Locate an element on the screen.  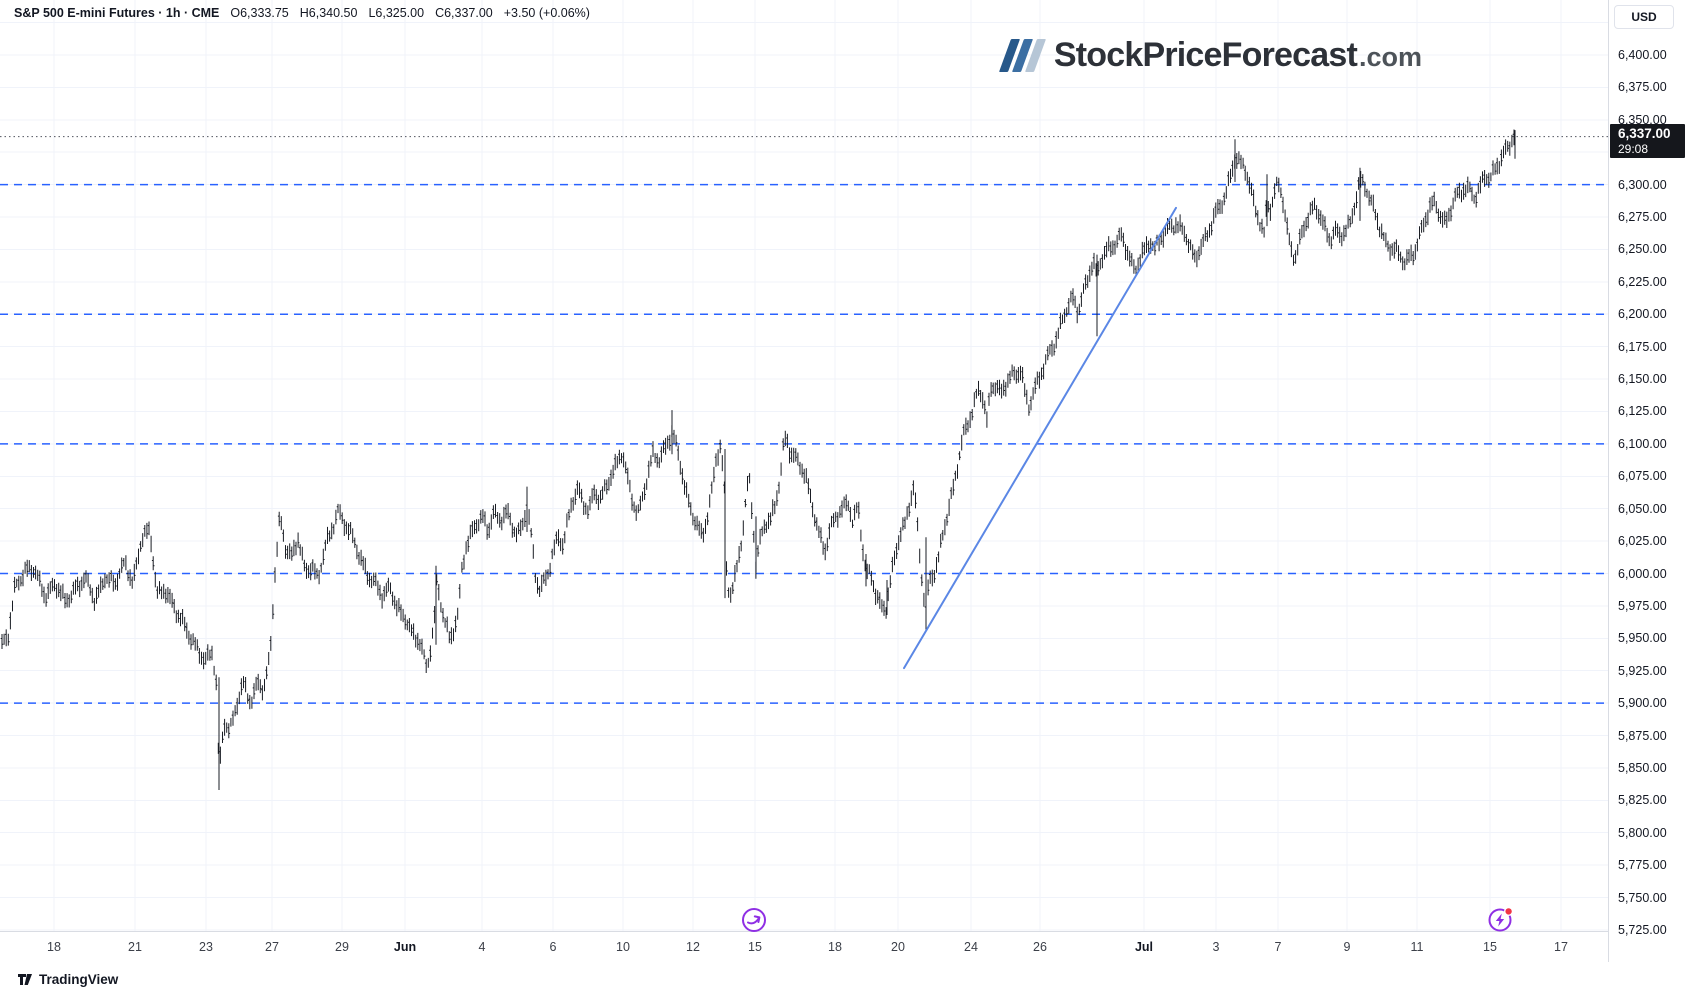
tradingview-logo-text: TradingView is located at coordinates (79, 979).